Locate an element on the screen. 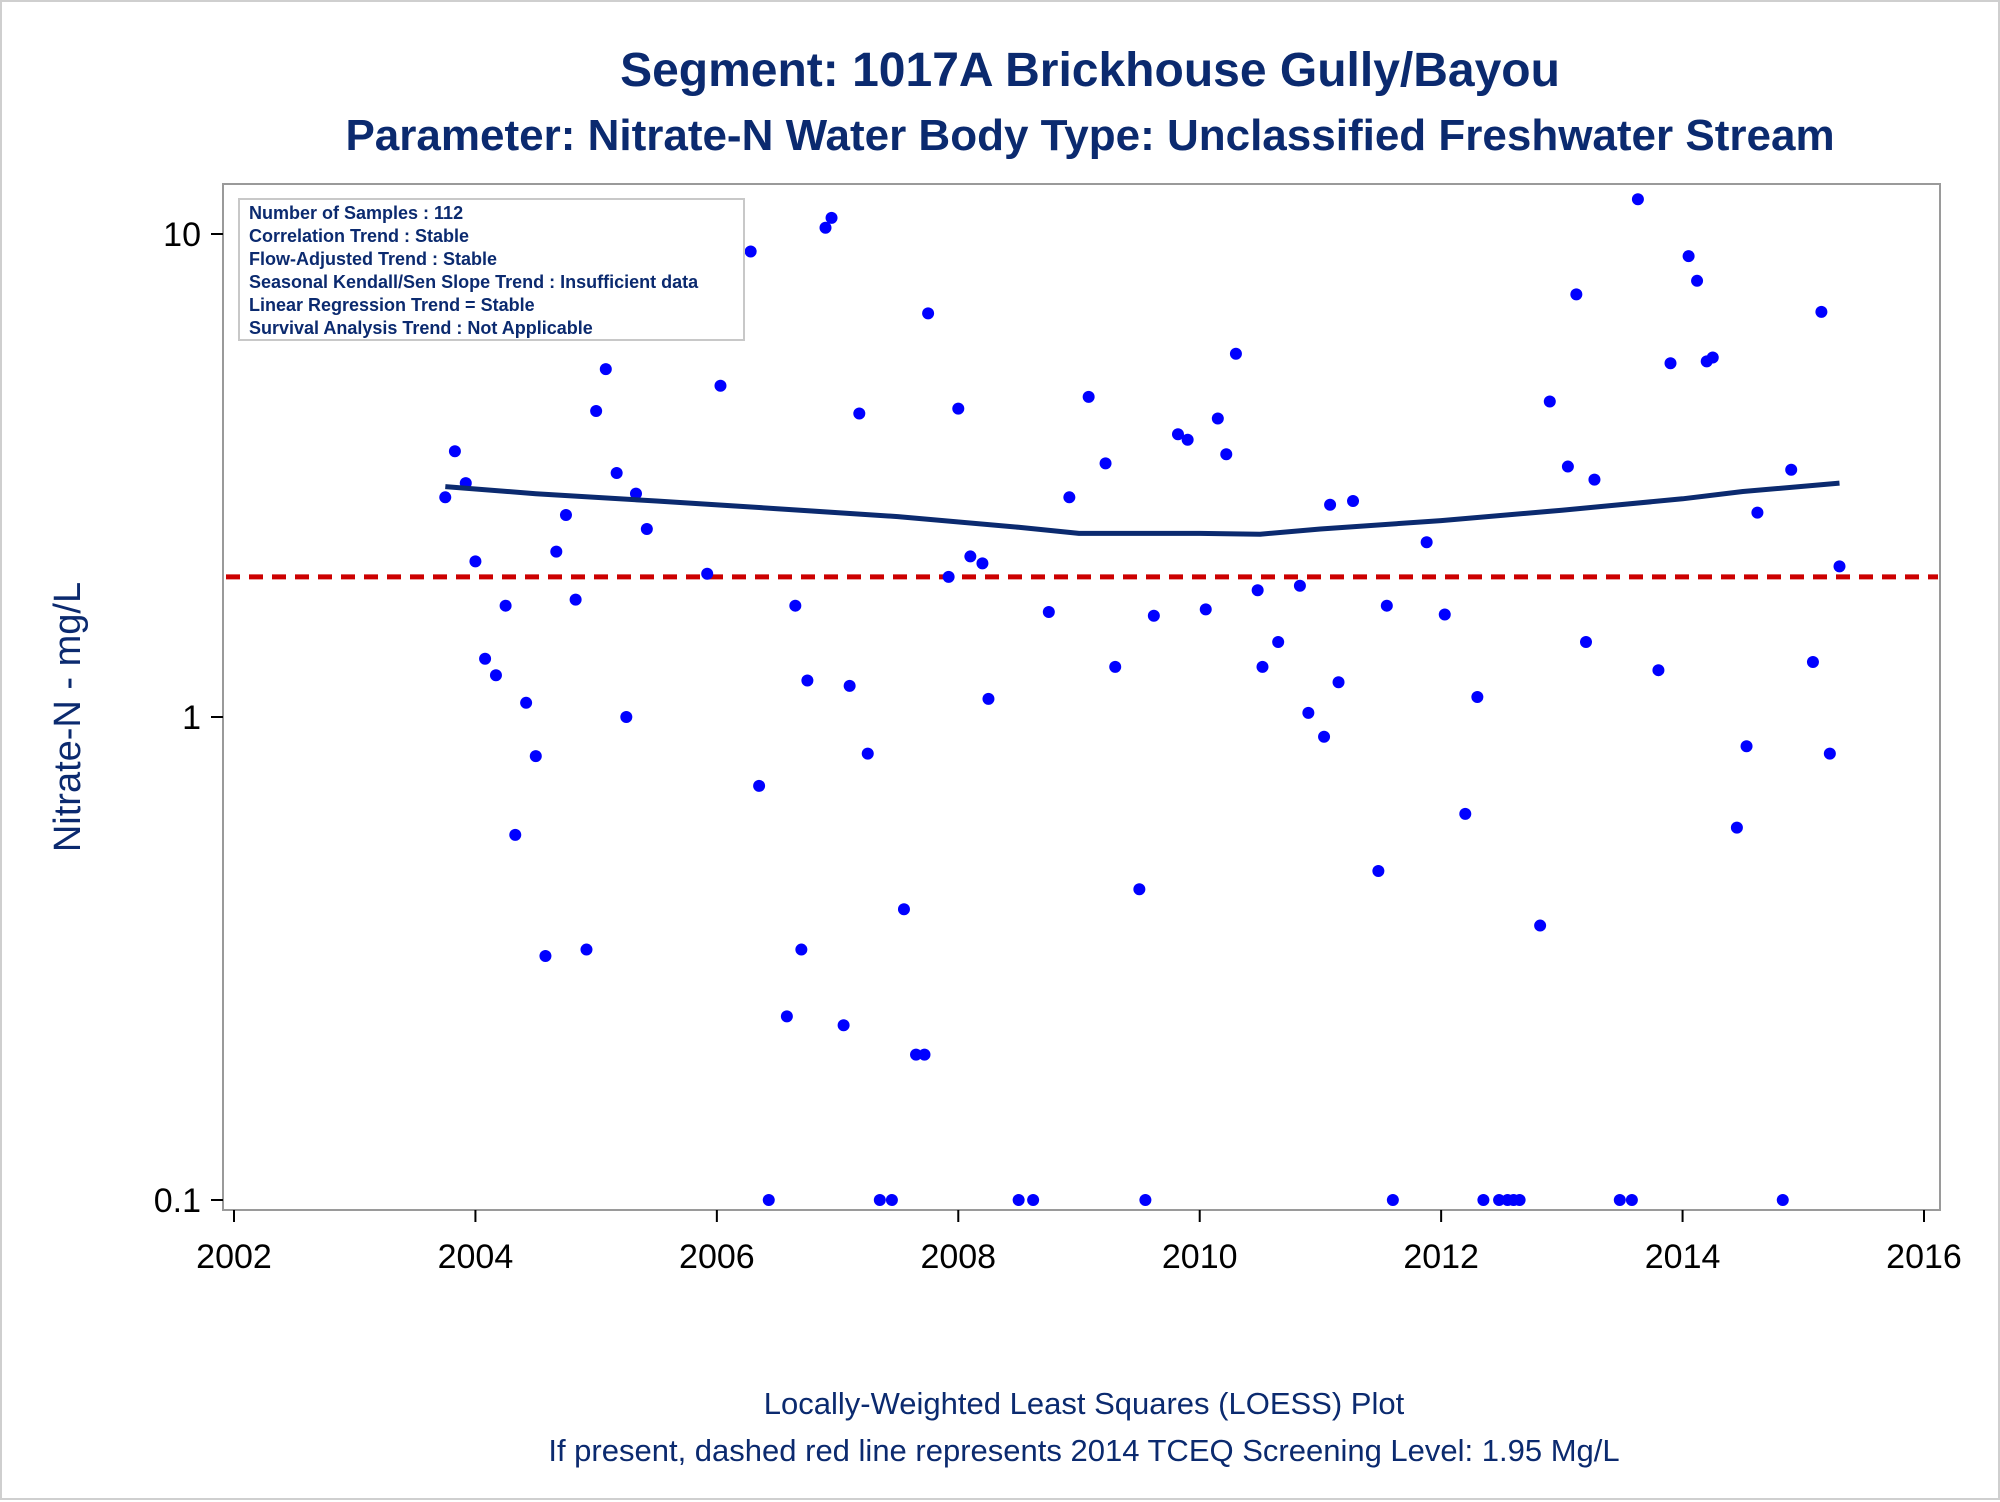 Image resolution: width=2000 pixels, height=1502 pixels. stats-inset-box is located at coordinates (491, 269).